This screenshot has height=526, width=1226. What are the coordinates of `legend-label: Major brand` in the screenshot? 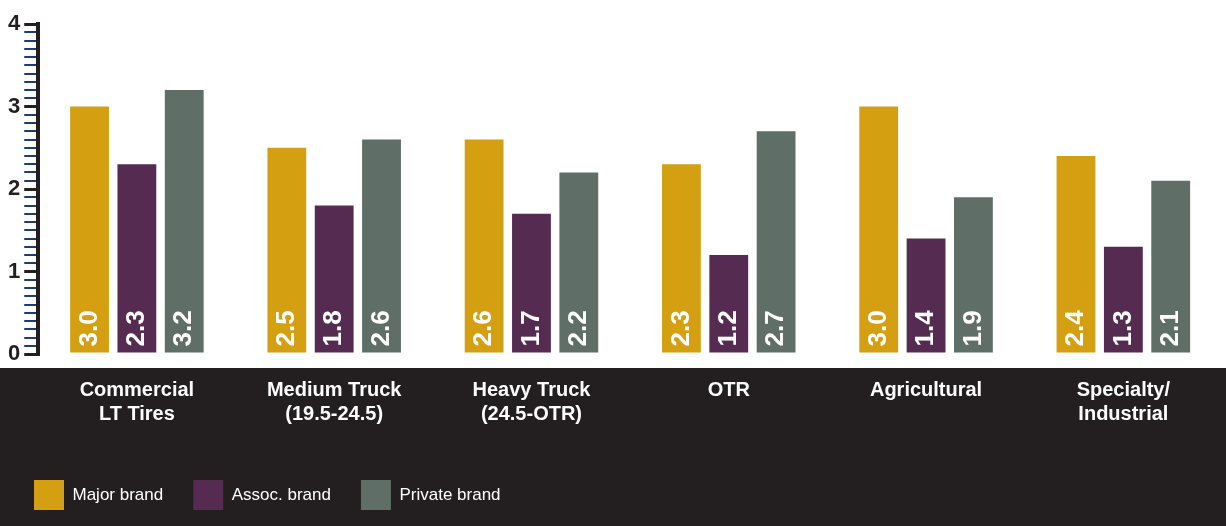 It's located at (118, 494).